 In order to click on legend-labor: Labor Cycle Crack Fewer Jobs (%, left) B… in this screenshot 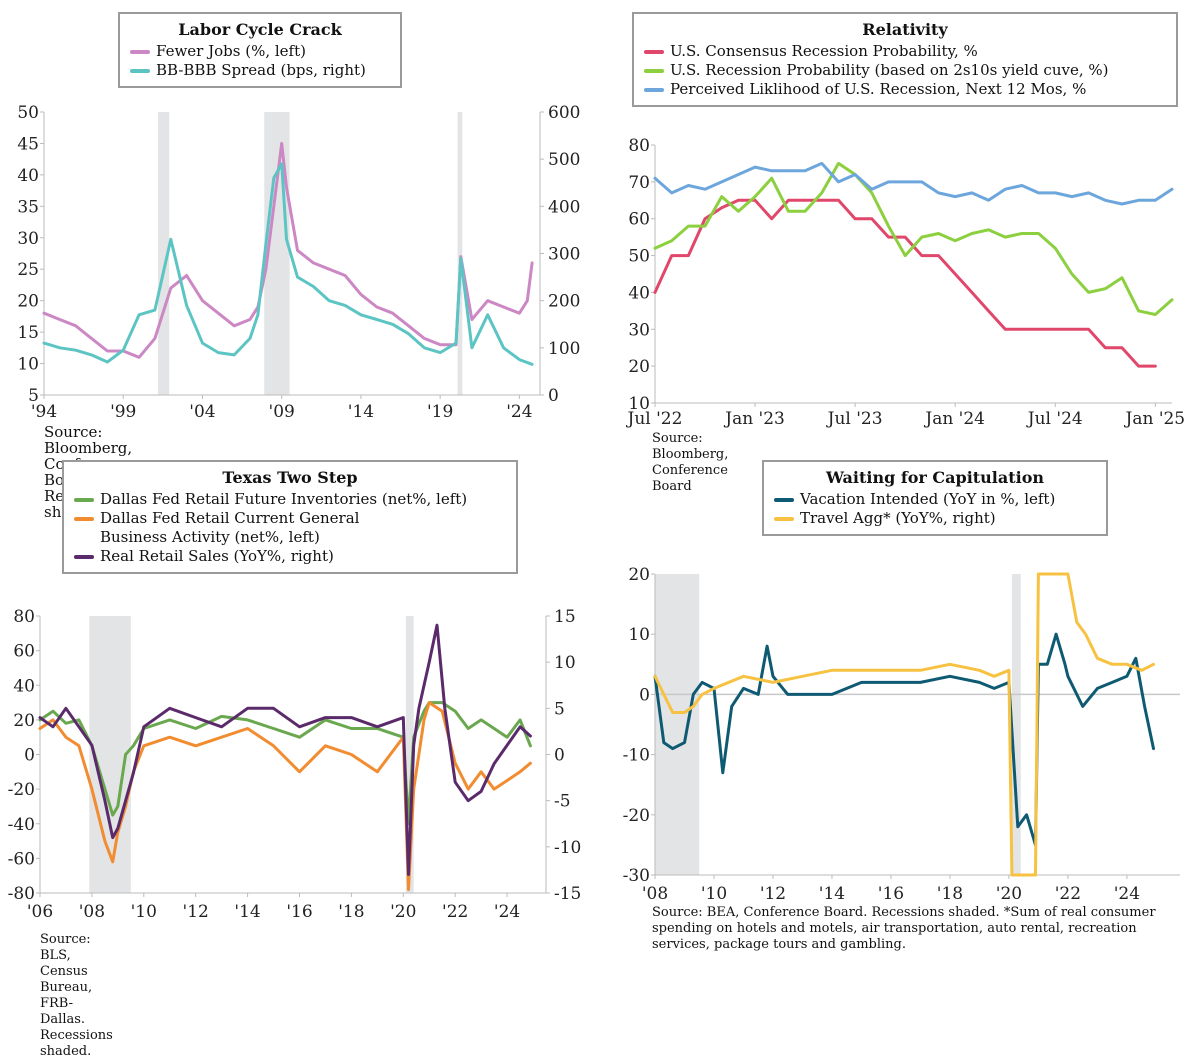, I will do `click(260, 50)`.